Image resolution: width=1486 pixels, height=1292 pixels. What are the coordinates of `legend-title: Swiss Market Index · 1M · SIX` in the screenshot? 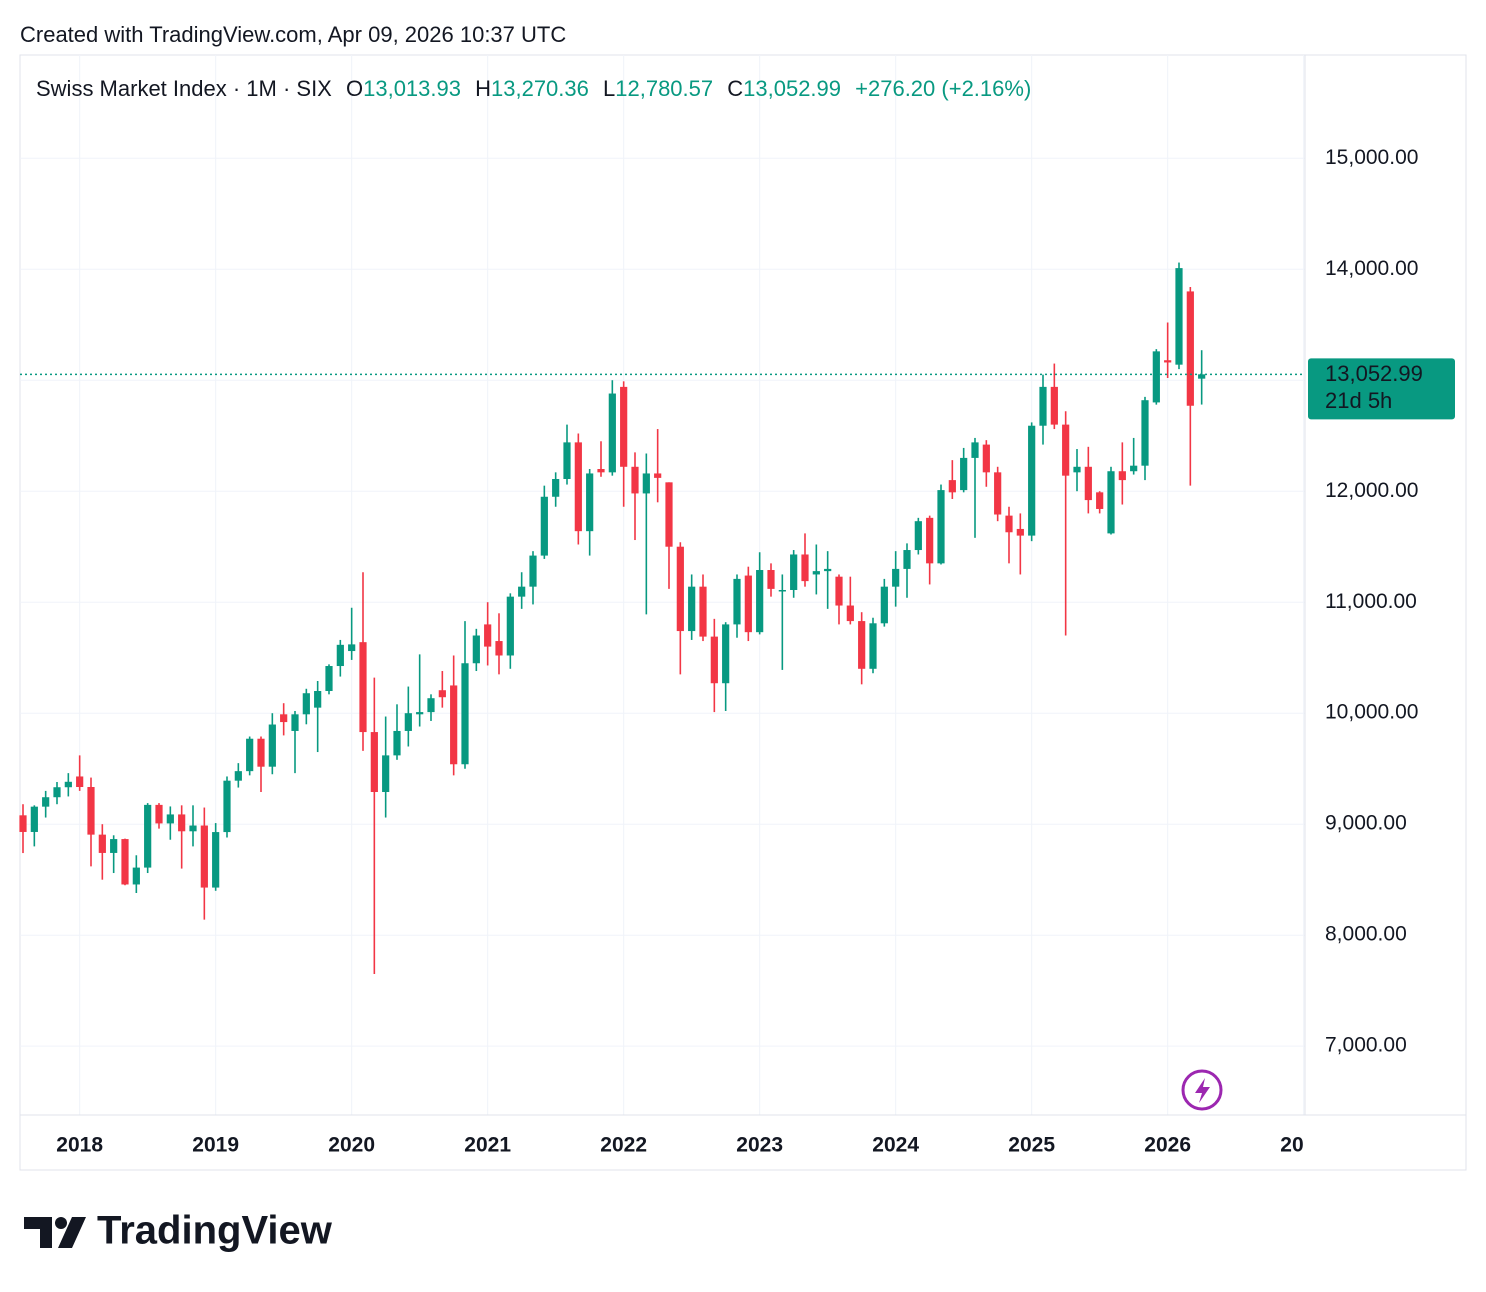 It's located at (184, 88).